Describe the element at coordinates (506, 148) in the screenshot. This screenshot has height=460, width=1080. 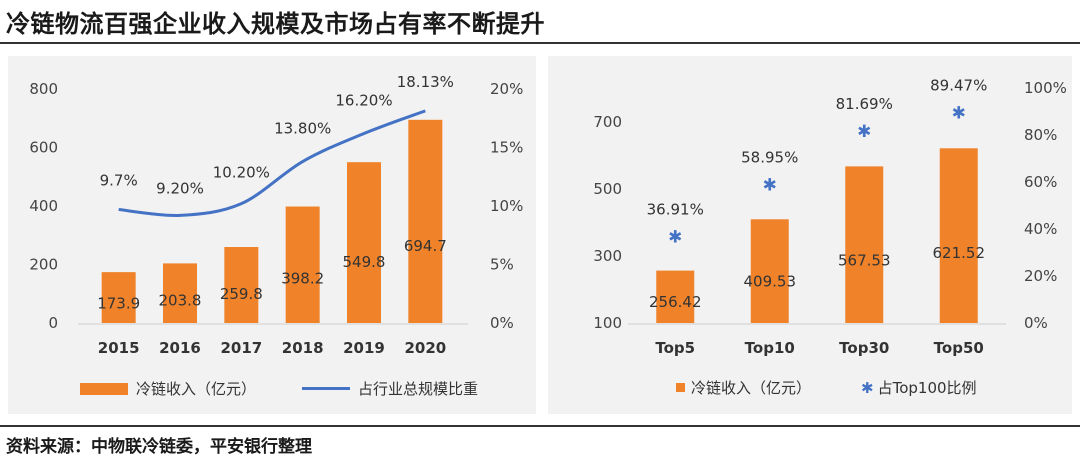
I see `y2-tick-label: 15%` at that location.